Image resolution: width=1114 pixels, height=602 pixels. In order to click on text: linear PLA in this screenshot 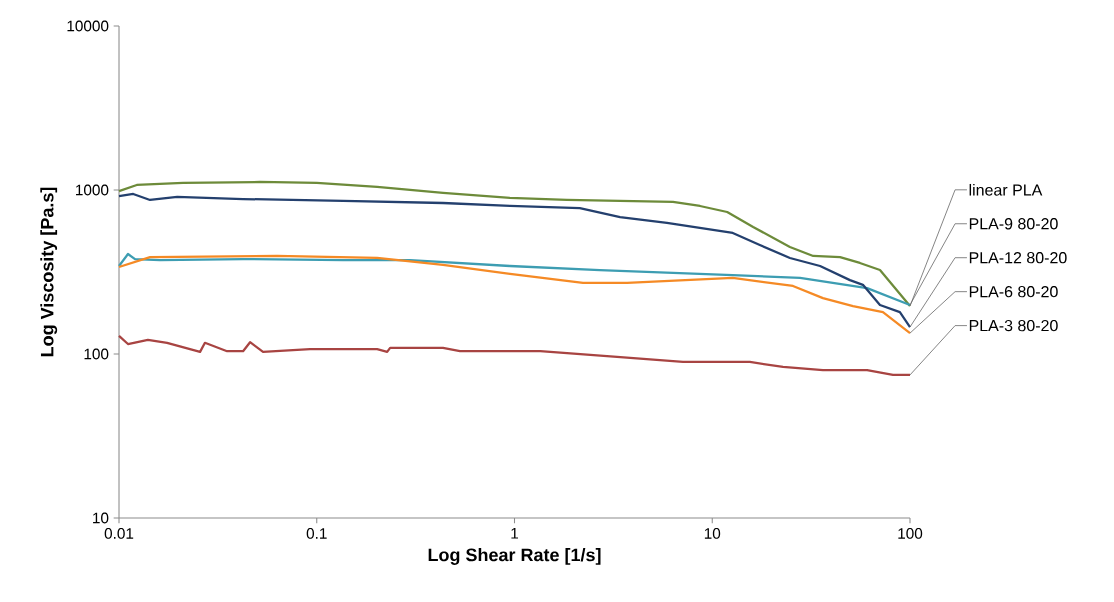, I will do `click(1006, 189)`.